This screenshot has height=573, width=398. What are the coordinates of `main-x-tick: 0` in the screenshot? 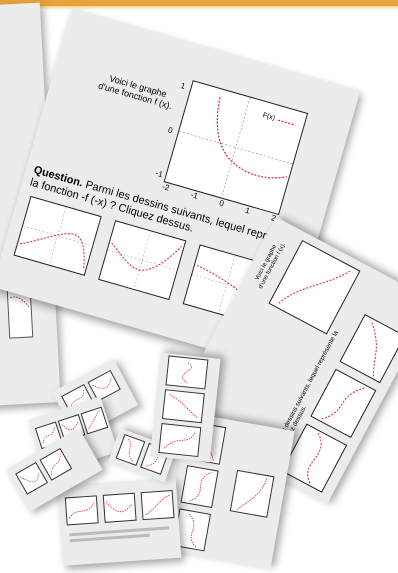 It's located at (222, 203).